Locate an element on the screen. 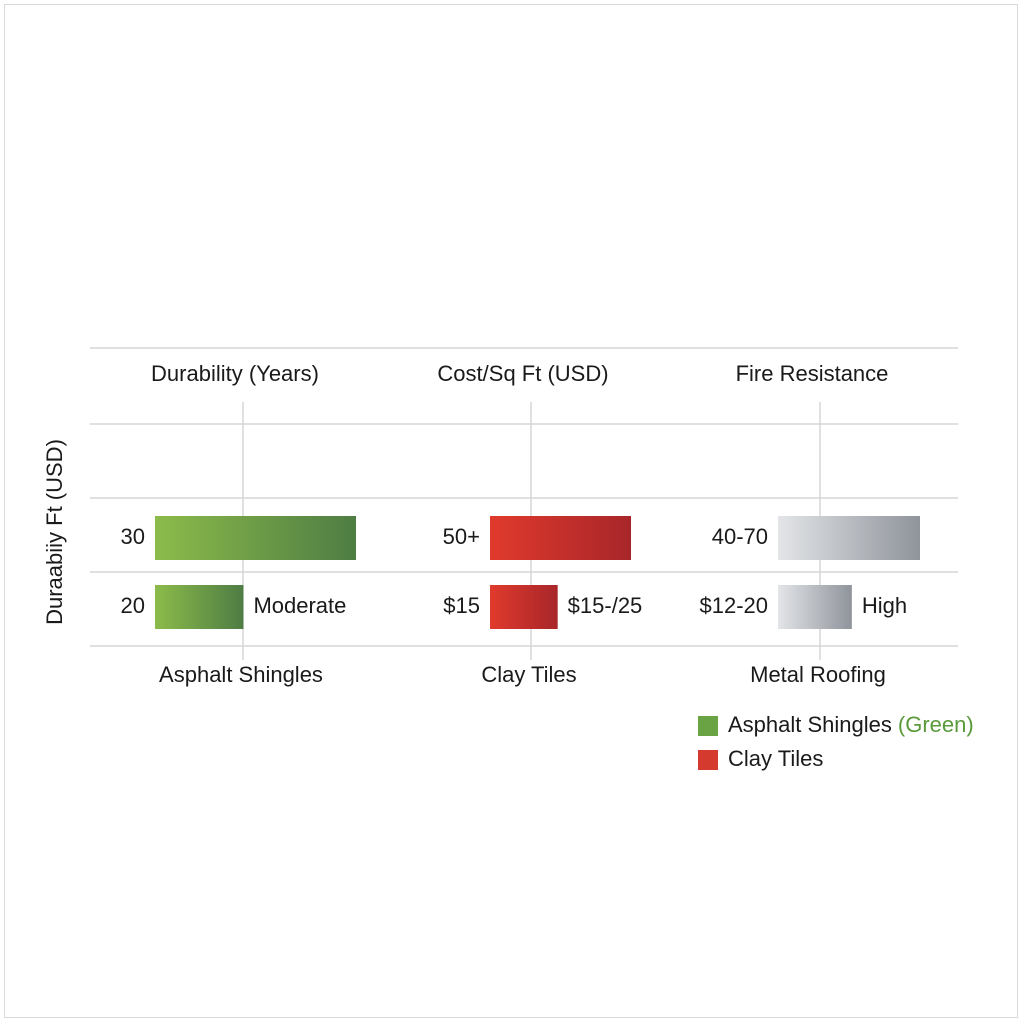  legend-label: Clay Tiles is located at coordinates (775, 758).